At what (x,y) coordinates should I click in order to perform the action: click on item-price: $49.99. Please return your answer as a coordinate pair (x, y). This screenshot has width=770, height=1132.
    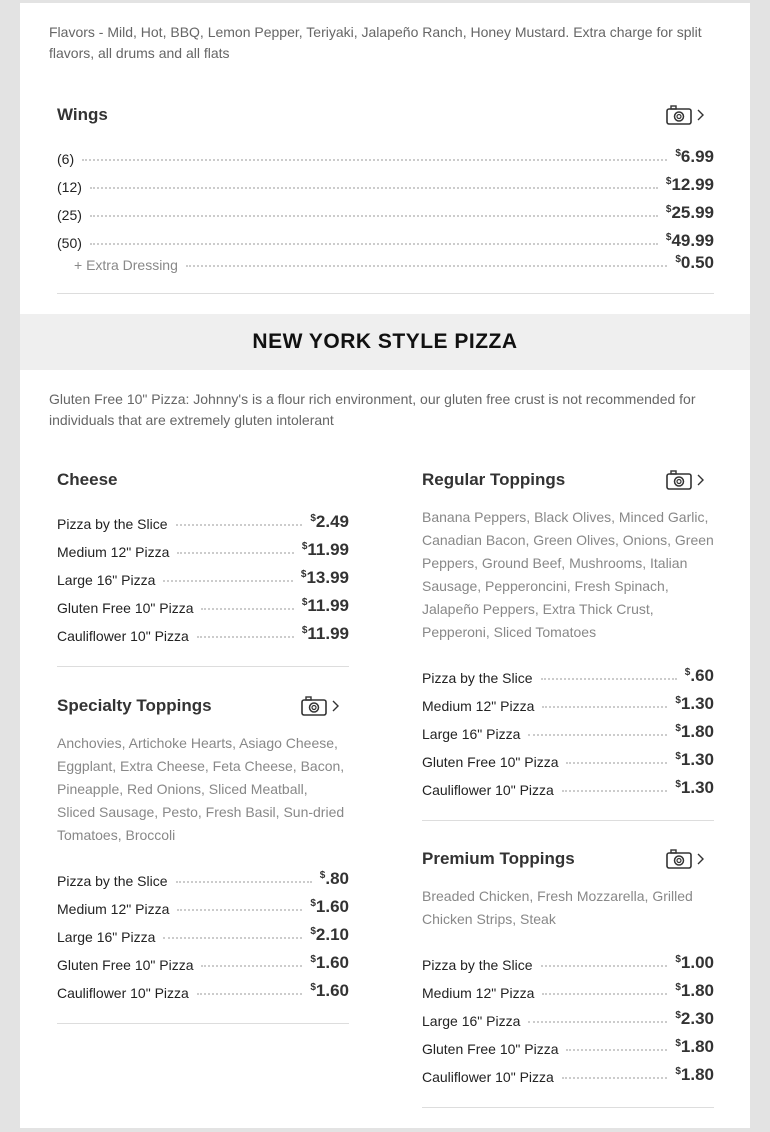
    Looking at the image, I should click on (689, 240).